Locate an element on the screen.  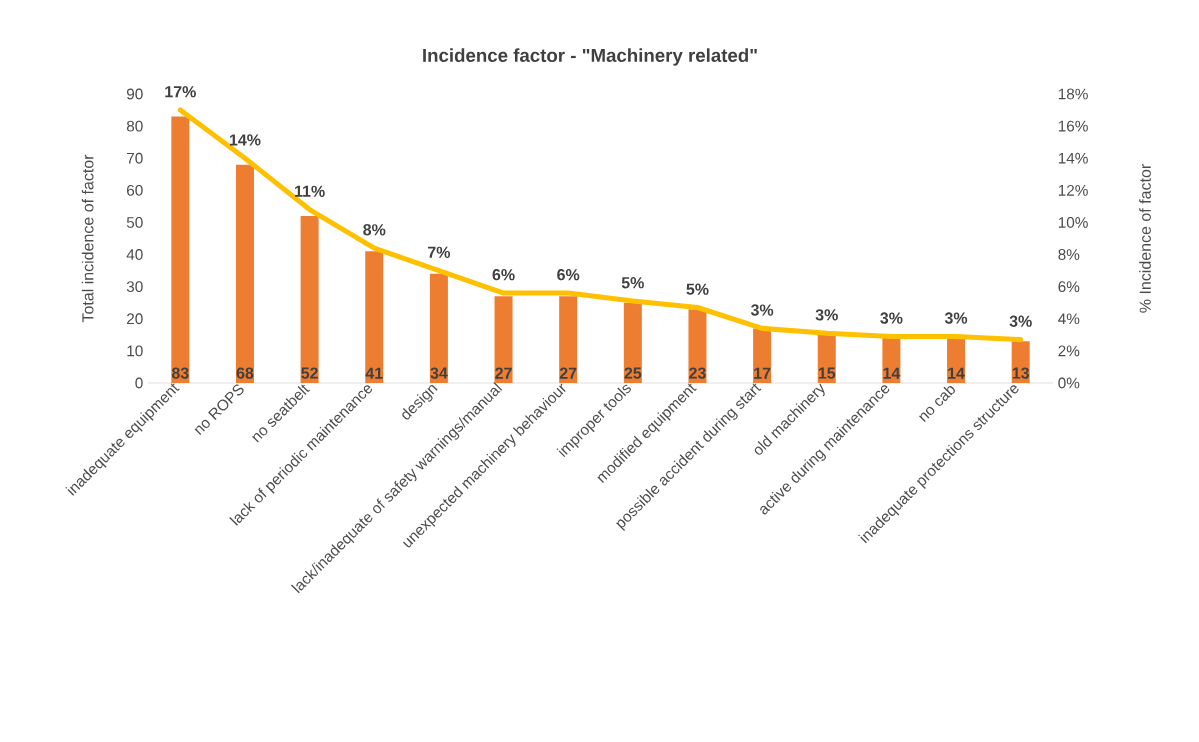
y2-tick-label: 8% is located at coordinates (1069, 254).